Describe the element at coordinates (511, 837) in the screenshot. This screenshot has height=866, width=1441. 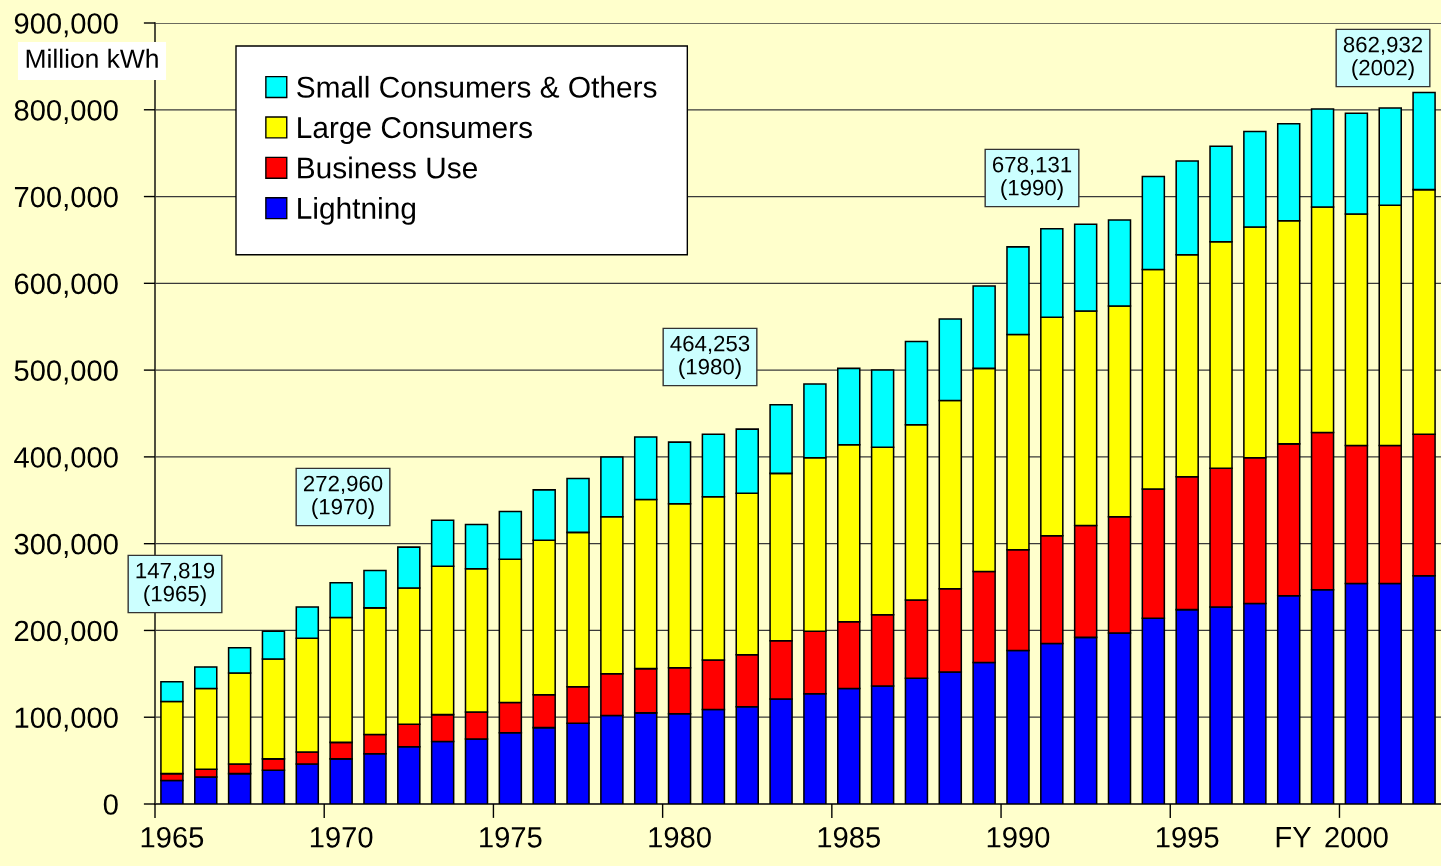
I see `x-tick-label: 1975` at that location.